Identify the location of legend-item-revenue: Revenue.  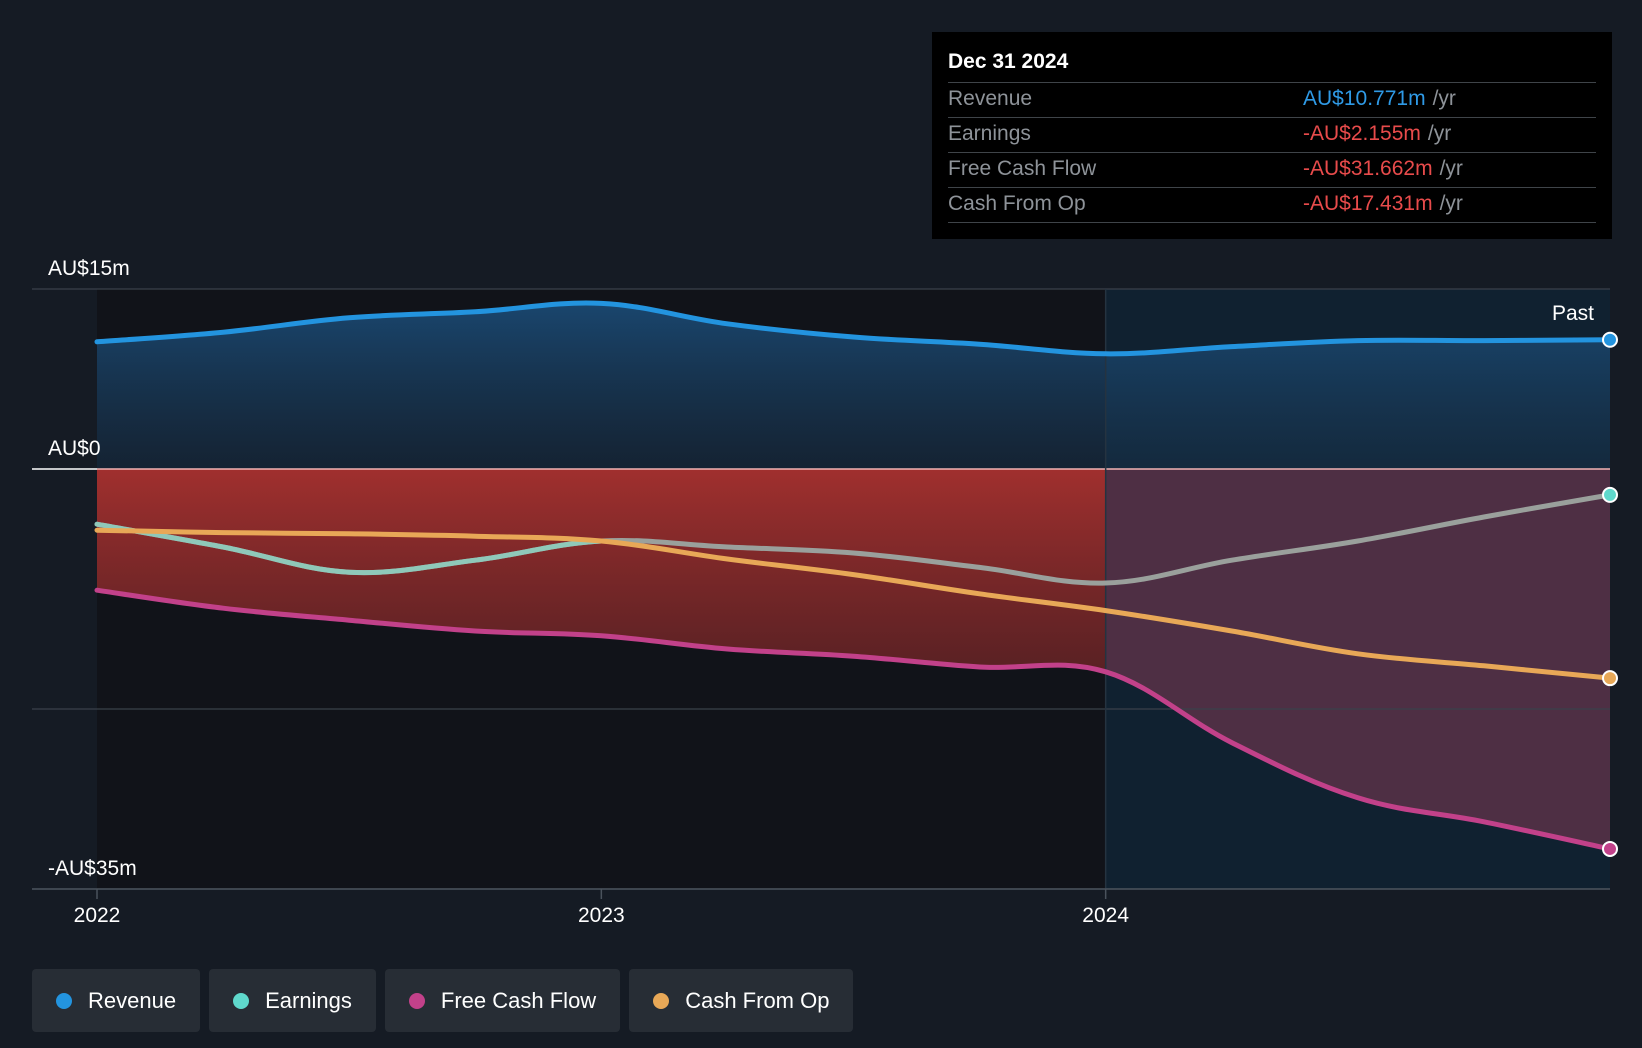
(116, 1000).